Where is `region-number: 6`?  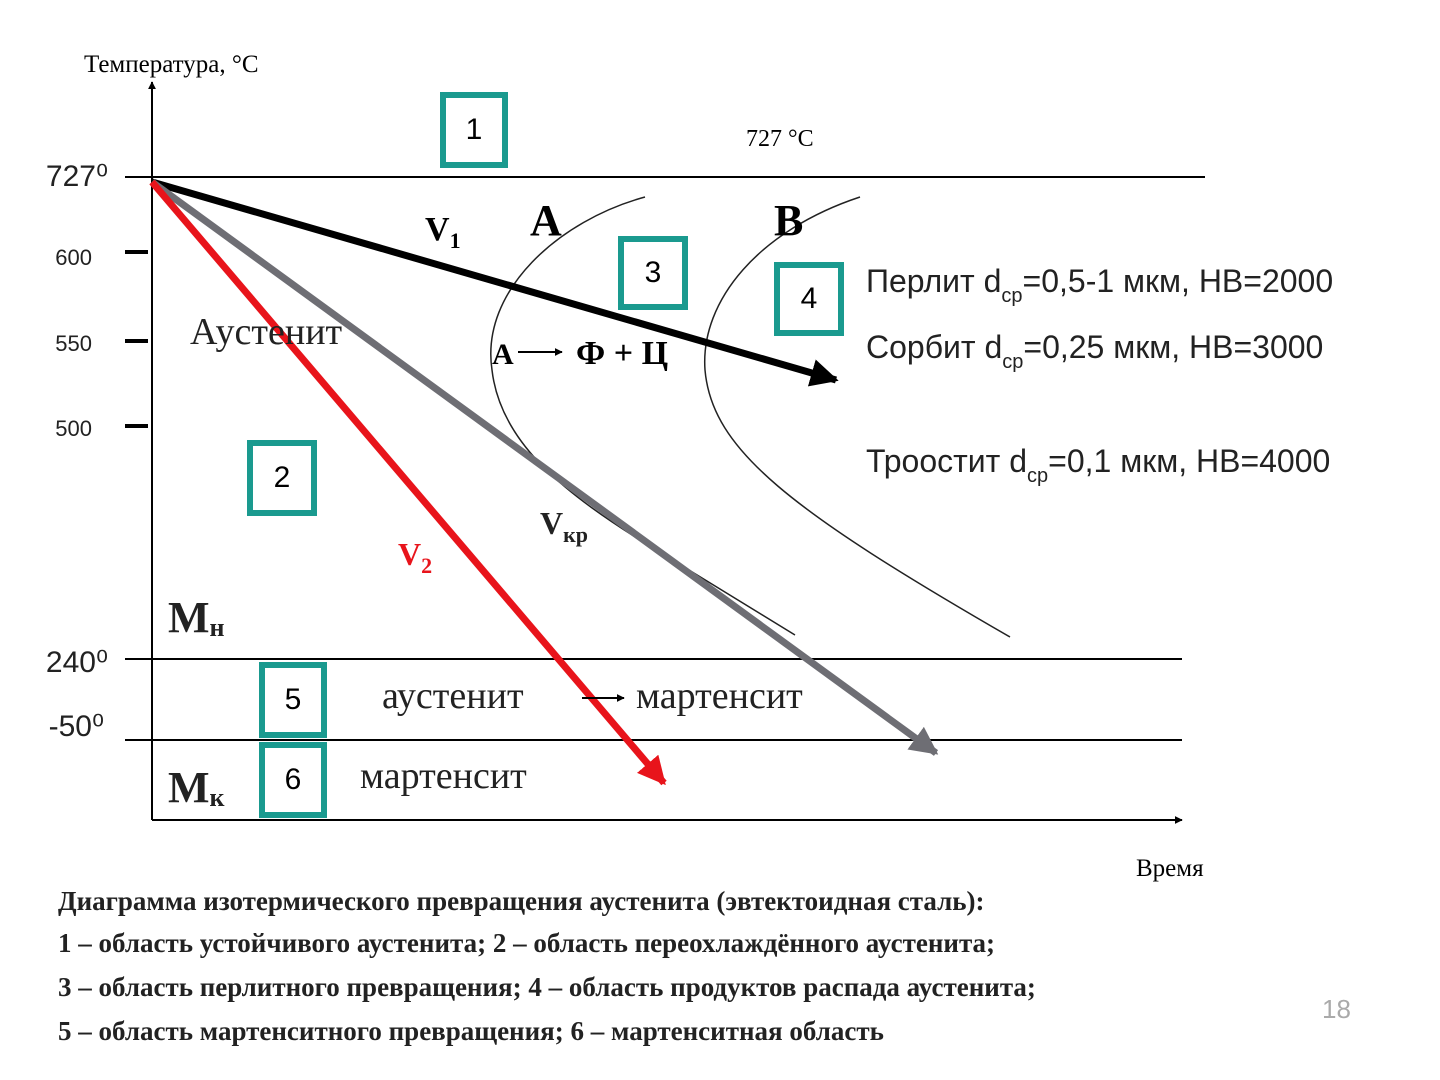
region-number: 6 is located at coordinates (293, 779).